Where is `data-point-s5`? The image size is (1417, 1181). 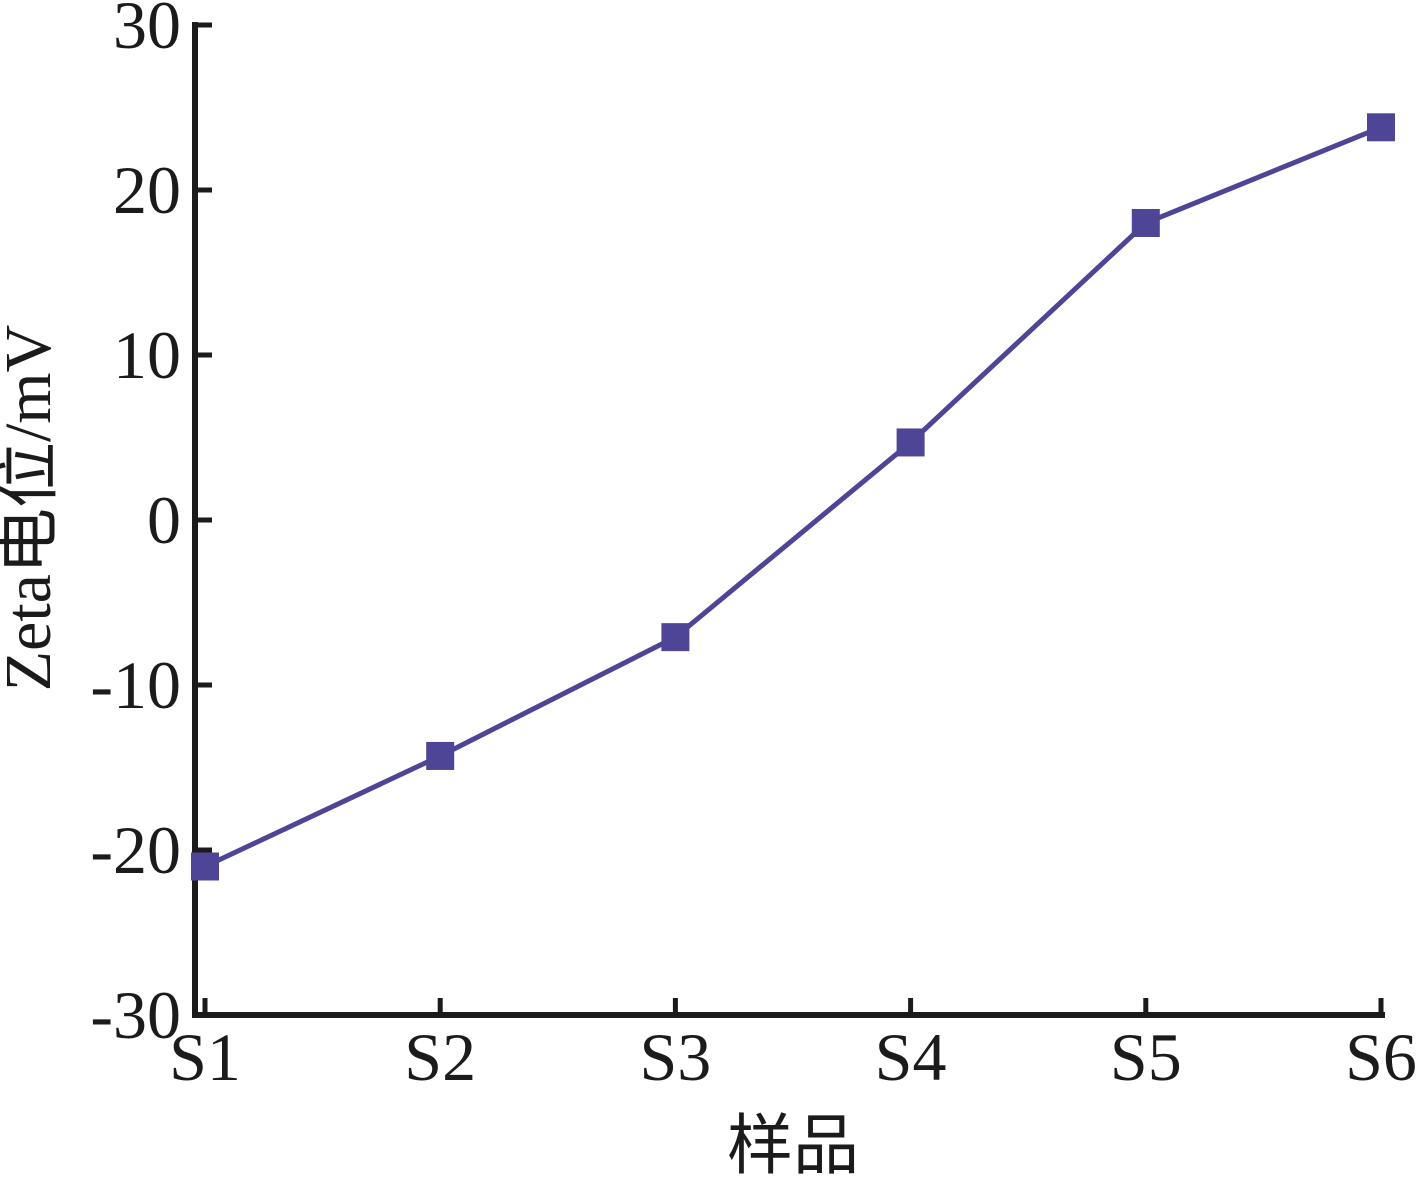 data-point-s5 is located at coordinates (1145, 223).